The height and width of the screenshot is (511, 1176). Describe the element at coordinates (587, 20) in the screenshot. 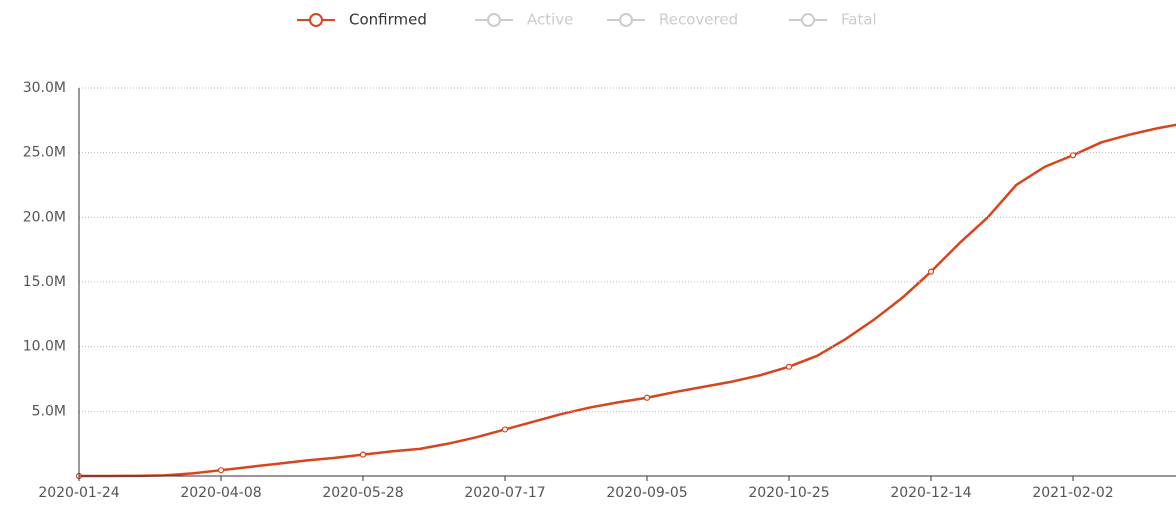

I see `legend: Confirmed Active Recovered Fatal` at that location.